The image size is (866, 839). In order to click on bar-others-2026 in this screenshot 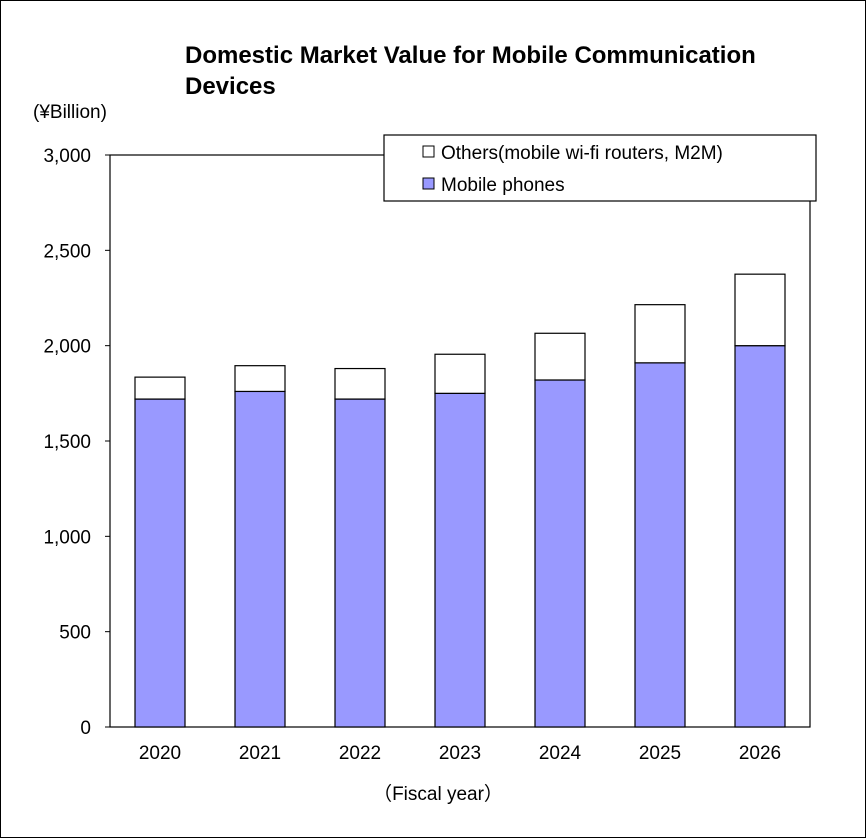, I will do `click(760, 310)`.